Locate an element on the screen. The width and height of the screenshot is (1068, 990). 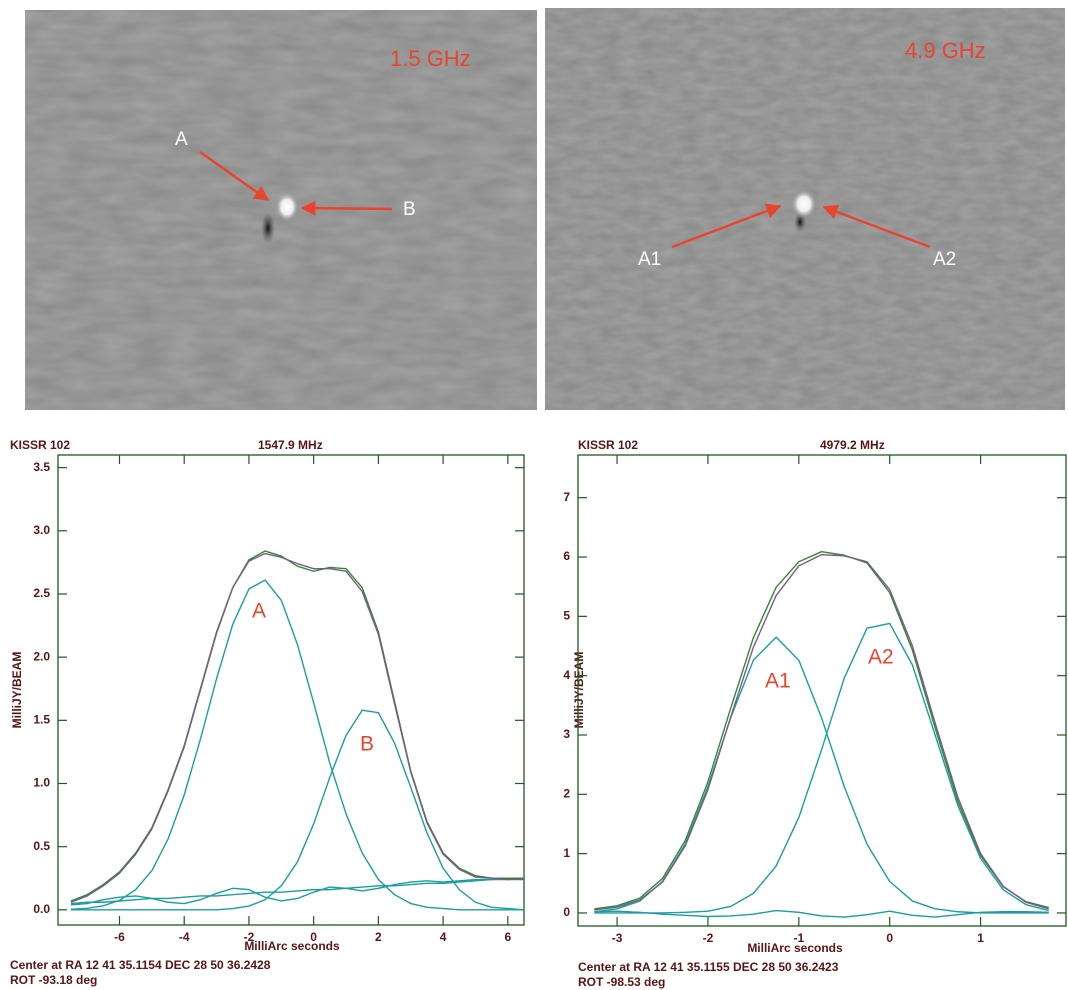
x-tick-label: -3 is located at coordinates (617, 938).